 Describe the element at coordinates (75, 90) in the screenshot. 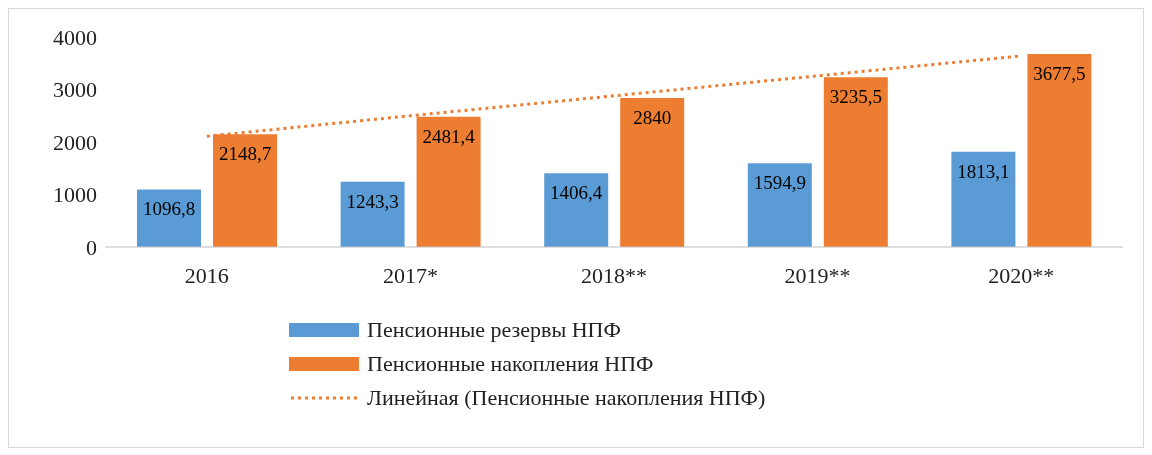

I see `y-tick-label: 3000` at that location.